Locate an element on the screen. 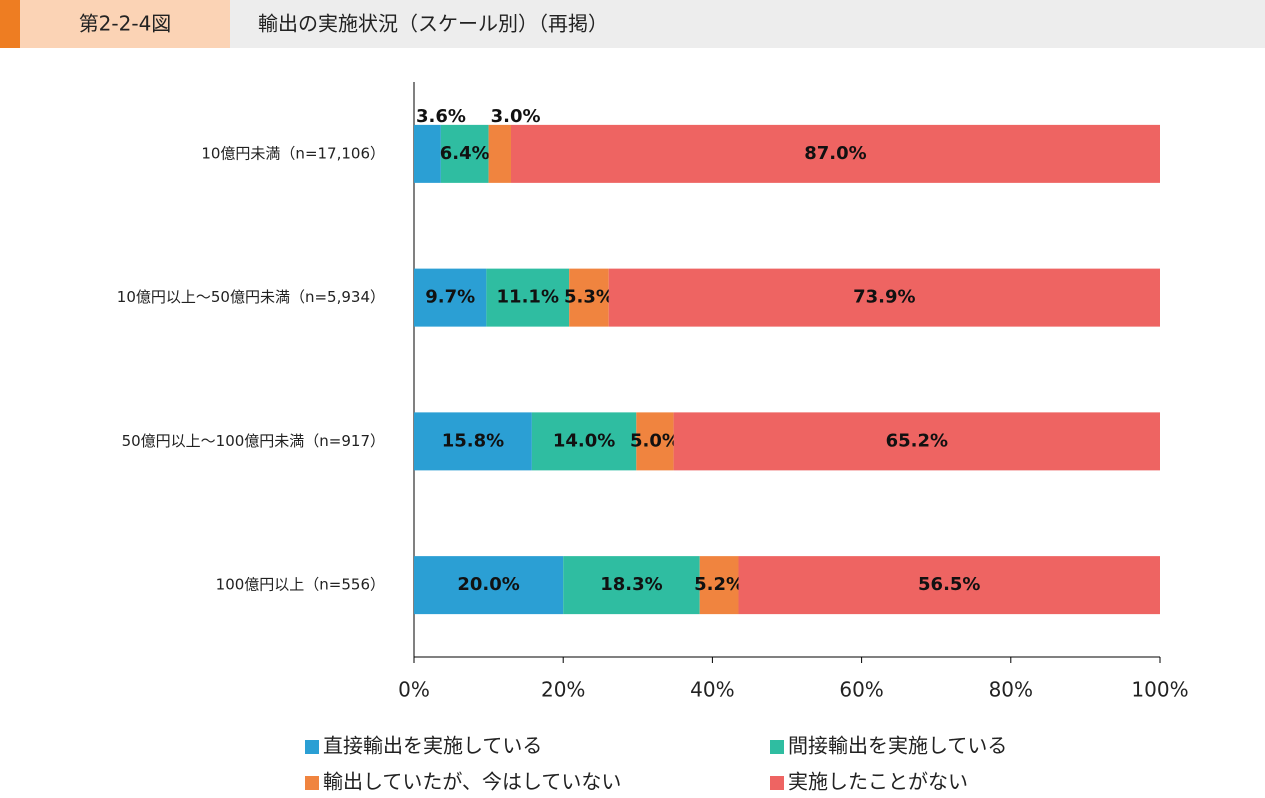  data-label: 5.2% is located at coordinates (719, 584).